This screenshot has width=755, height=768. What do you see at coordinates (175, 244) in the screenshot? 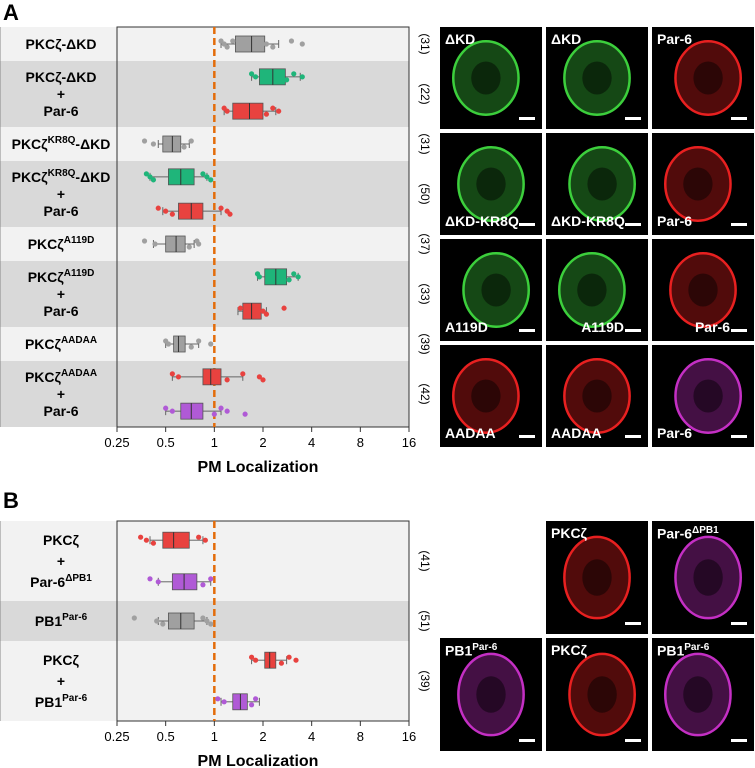
I see `box-gray` at bounding box center [175, 244].